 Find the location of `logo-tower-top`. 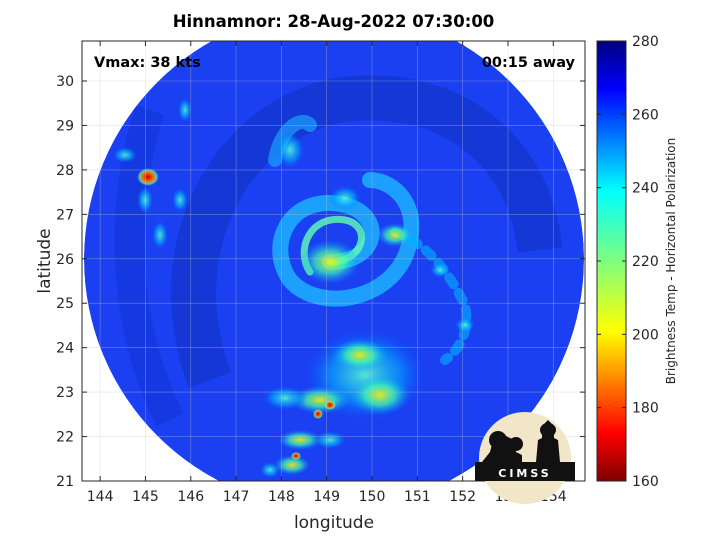

logo-tower-top is located at coordinates (548, 430).